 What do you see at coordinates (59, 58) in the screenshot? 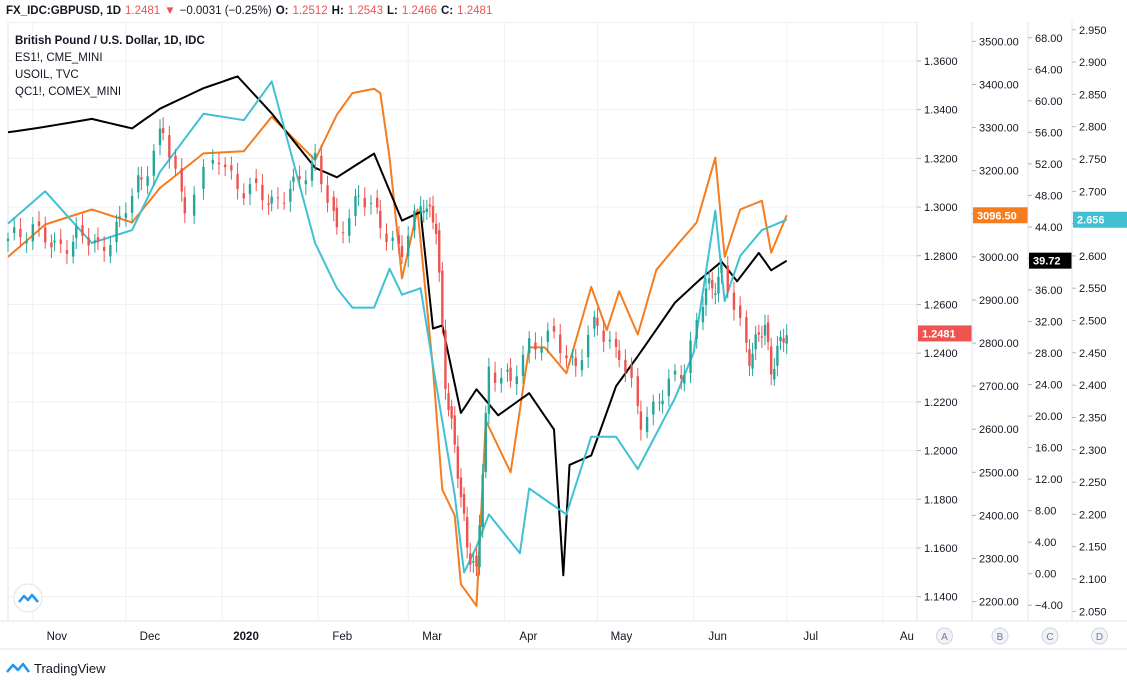
I see `legend-es1: ES1!, CME_MINI` at bounding box center [59, 58].